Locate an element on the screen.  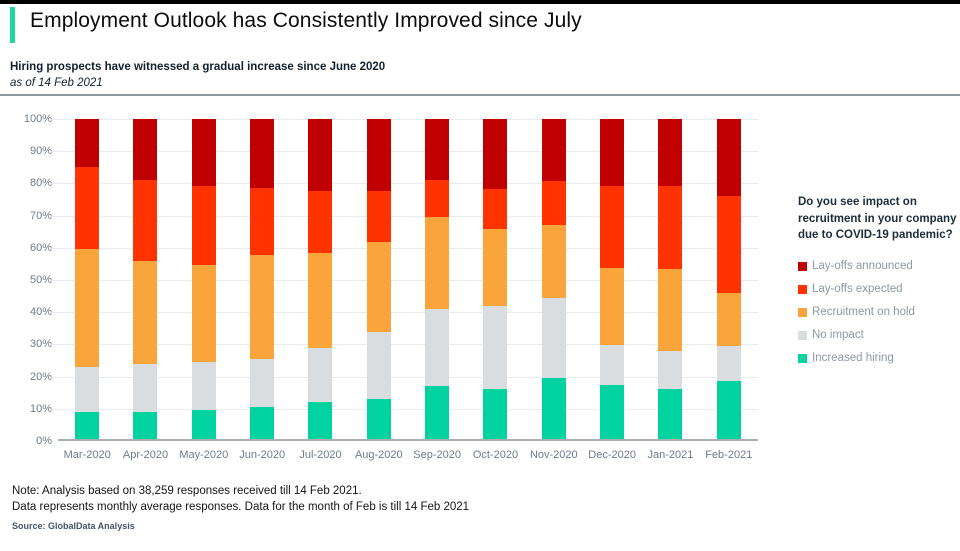
legend-item: Lay-offs announced is located at coordinates (878, 266).